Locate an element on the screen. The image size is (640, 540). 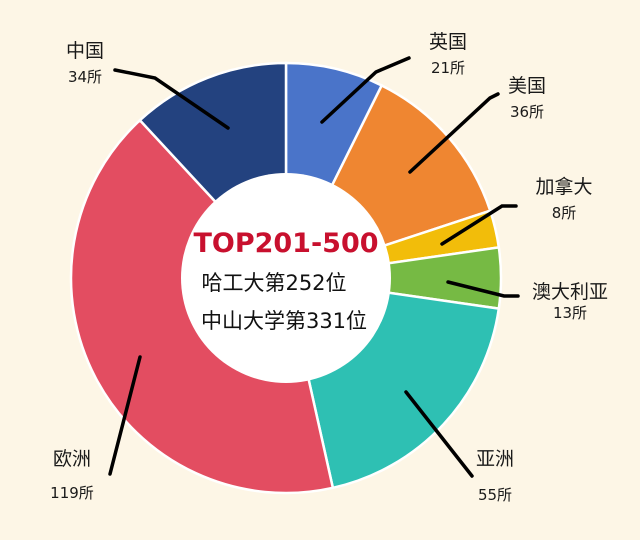
category-label-6: 欧洲 is located at coordinates (72, 459).